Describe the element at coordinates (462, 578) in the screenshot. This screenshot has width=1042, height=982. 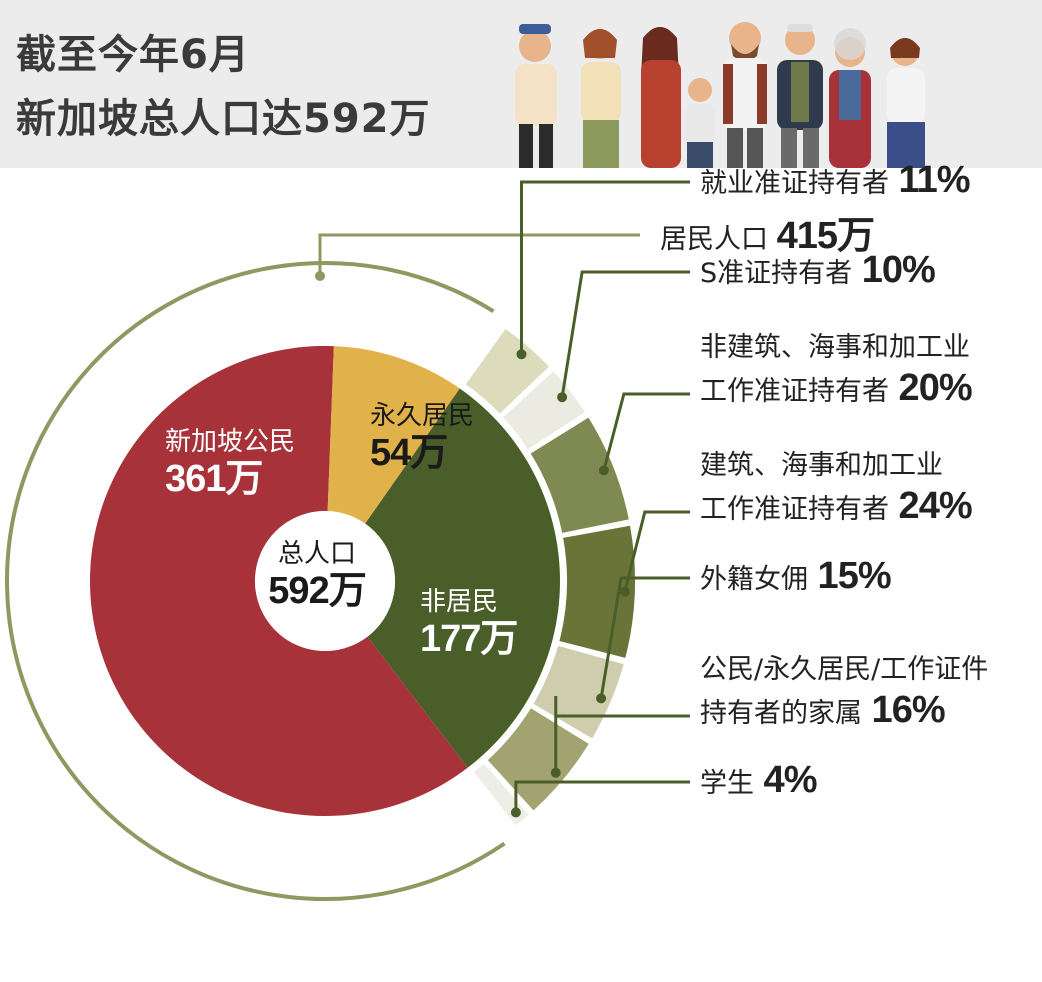
I see `slice-nonresident` at that location.